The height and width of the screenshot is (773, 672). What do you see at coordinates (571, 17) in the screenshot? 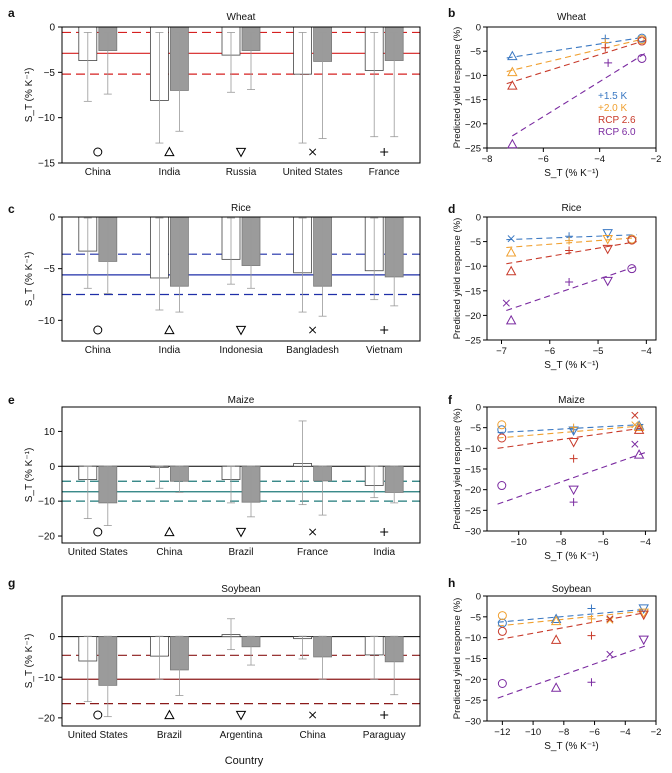
I see `b-title: Wheat` at bounding box center [571, 17].